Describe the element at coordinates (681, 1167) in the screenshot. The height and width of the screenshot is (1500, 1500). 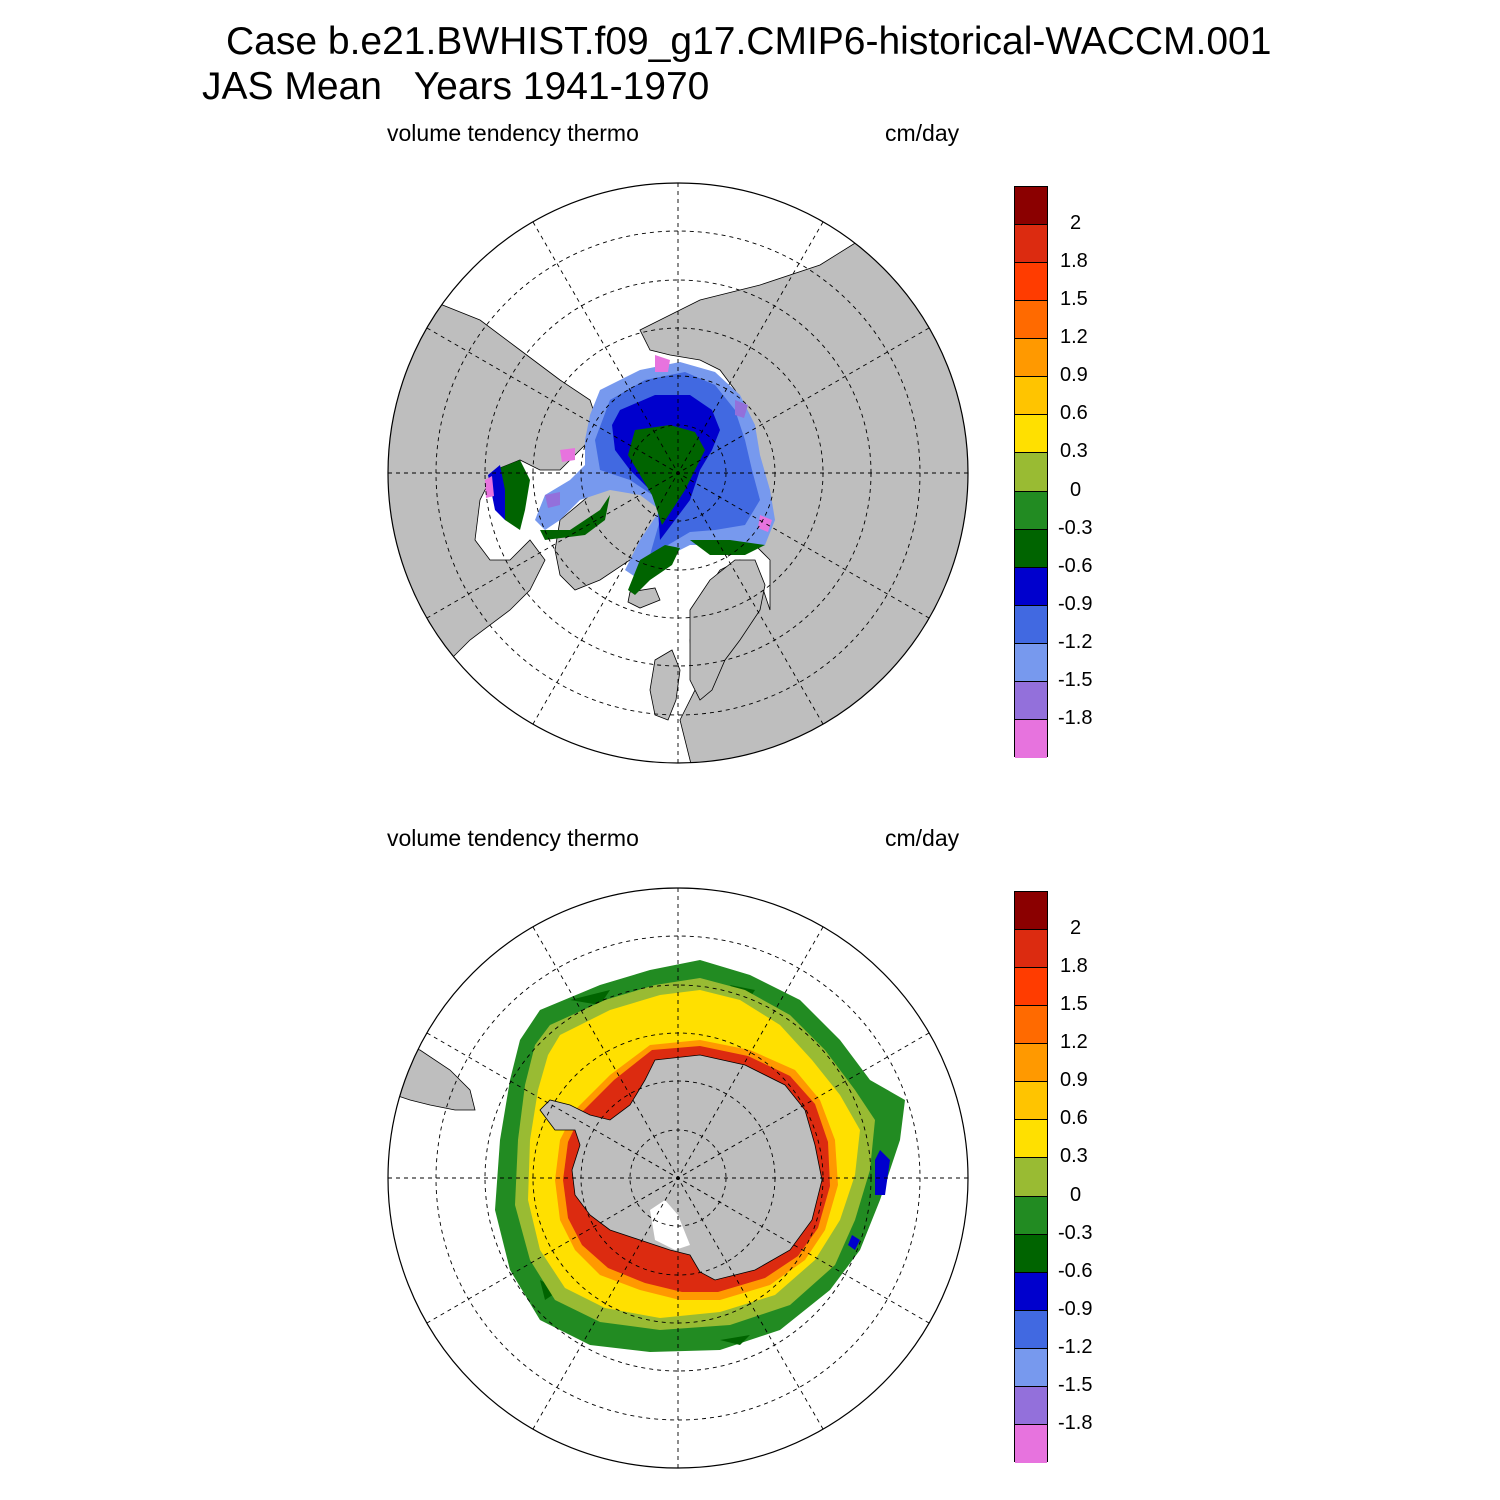
I see `antarctica-landmass` at that location.